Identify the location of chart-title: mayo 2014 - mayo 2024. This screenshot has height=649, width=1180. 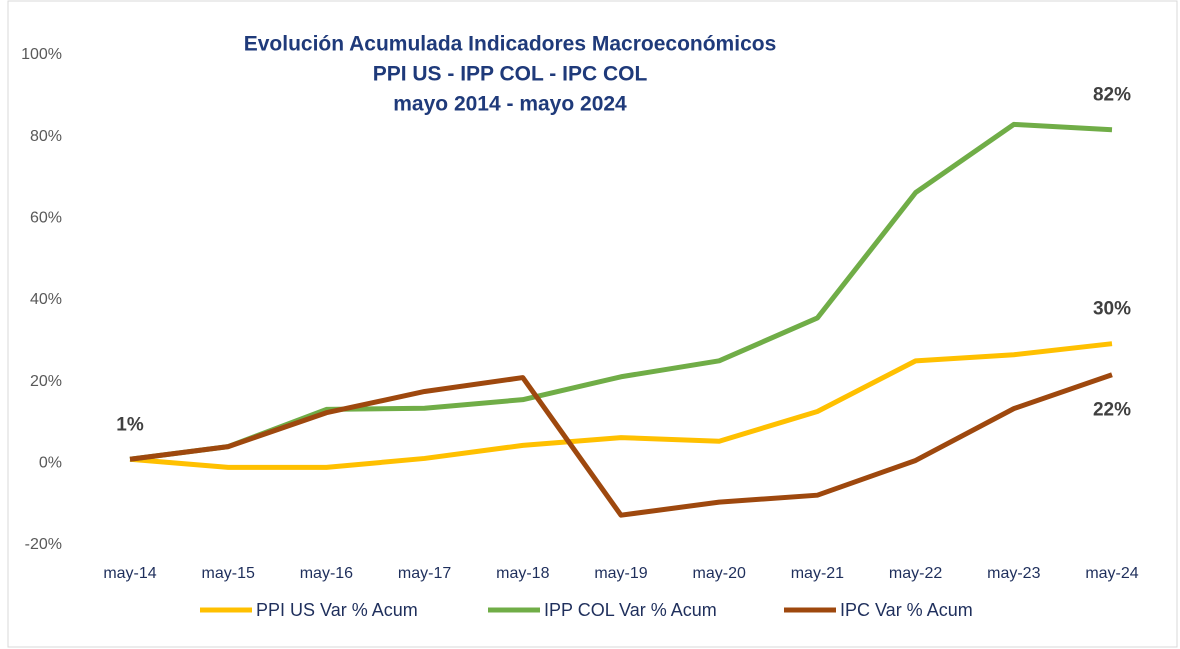
(510, 104).